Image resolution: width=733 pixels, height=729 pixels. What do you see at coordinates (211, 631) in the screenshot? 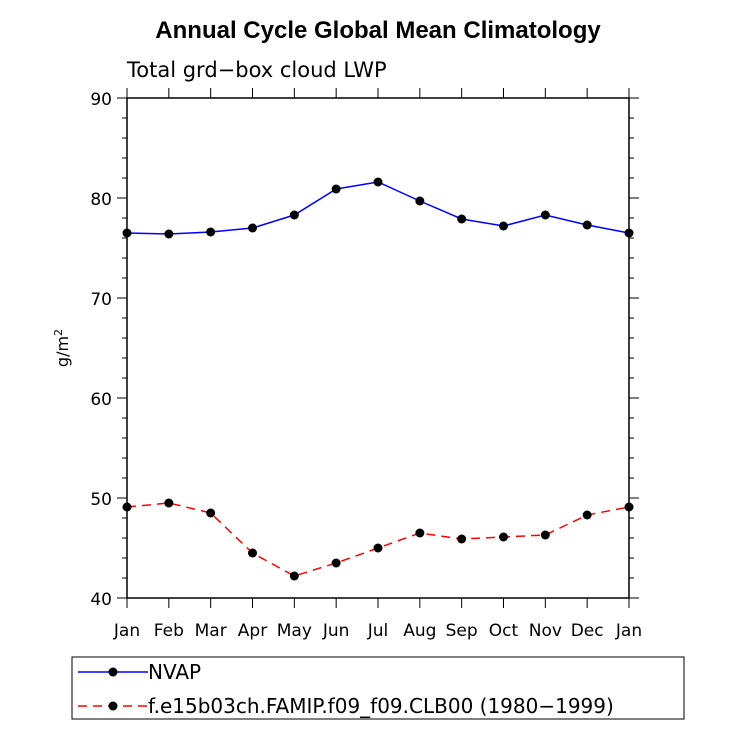
I see `x-tick-label: Mar` at bounding box center [211, 631].